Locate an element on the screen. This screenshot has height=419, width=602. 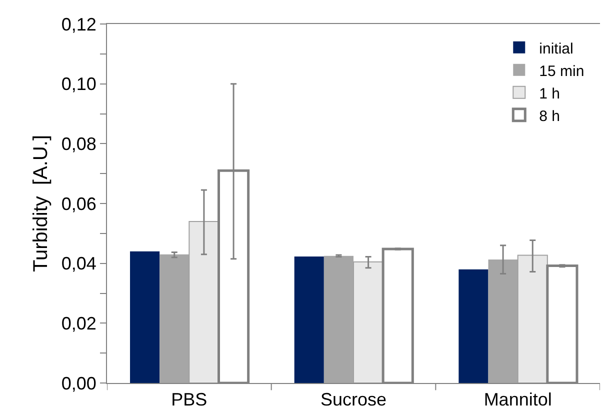
y-tick-label: 0,10 is located at coordinates (78, 84).